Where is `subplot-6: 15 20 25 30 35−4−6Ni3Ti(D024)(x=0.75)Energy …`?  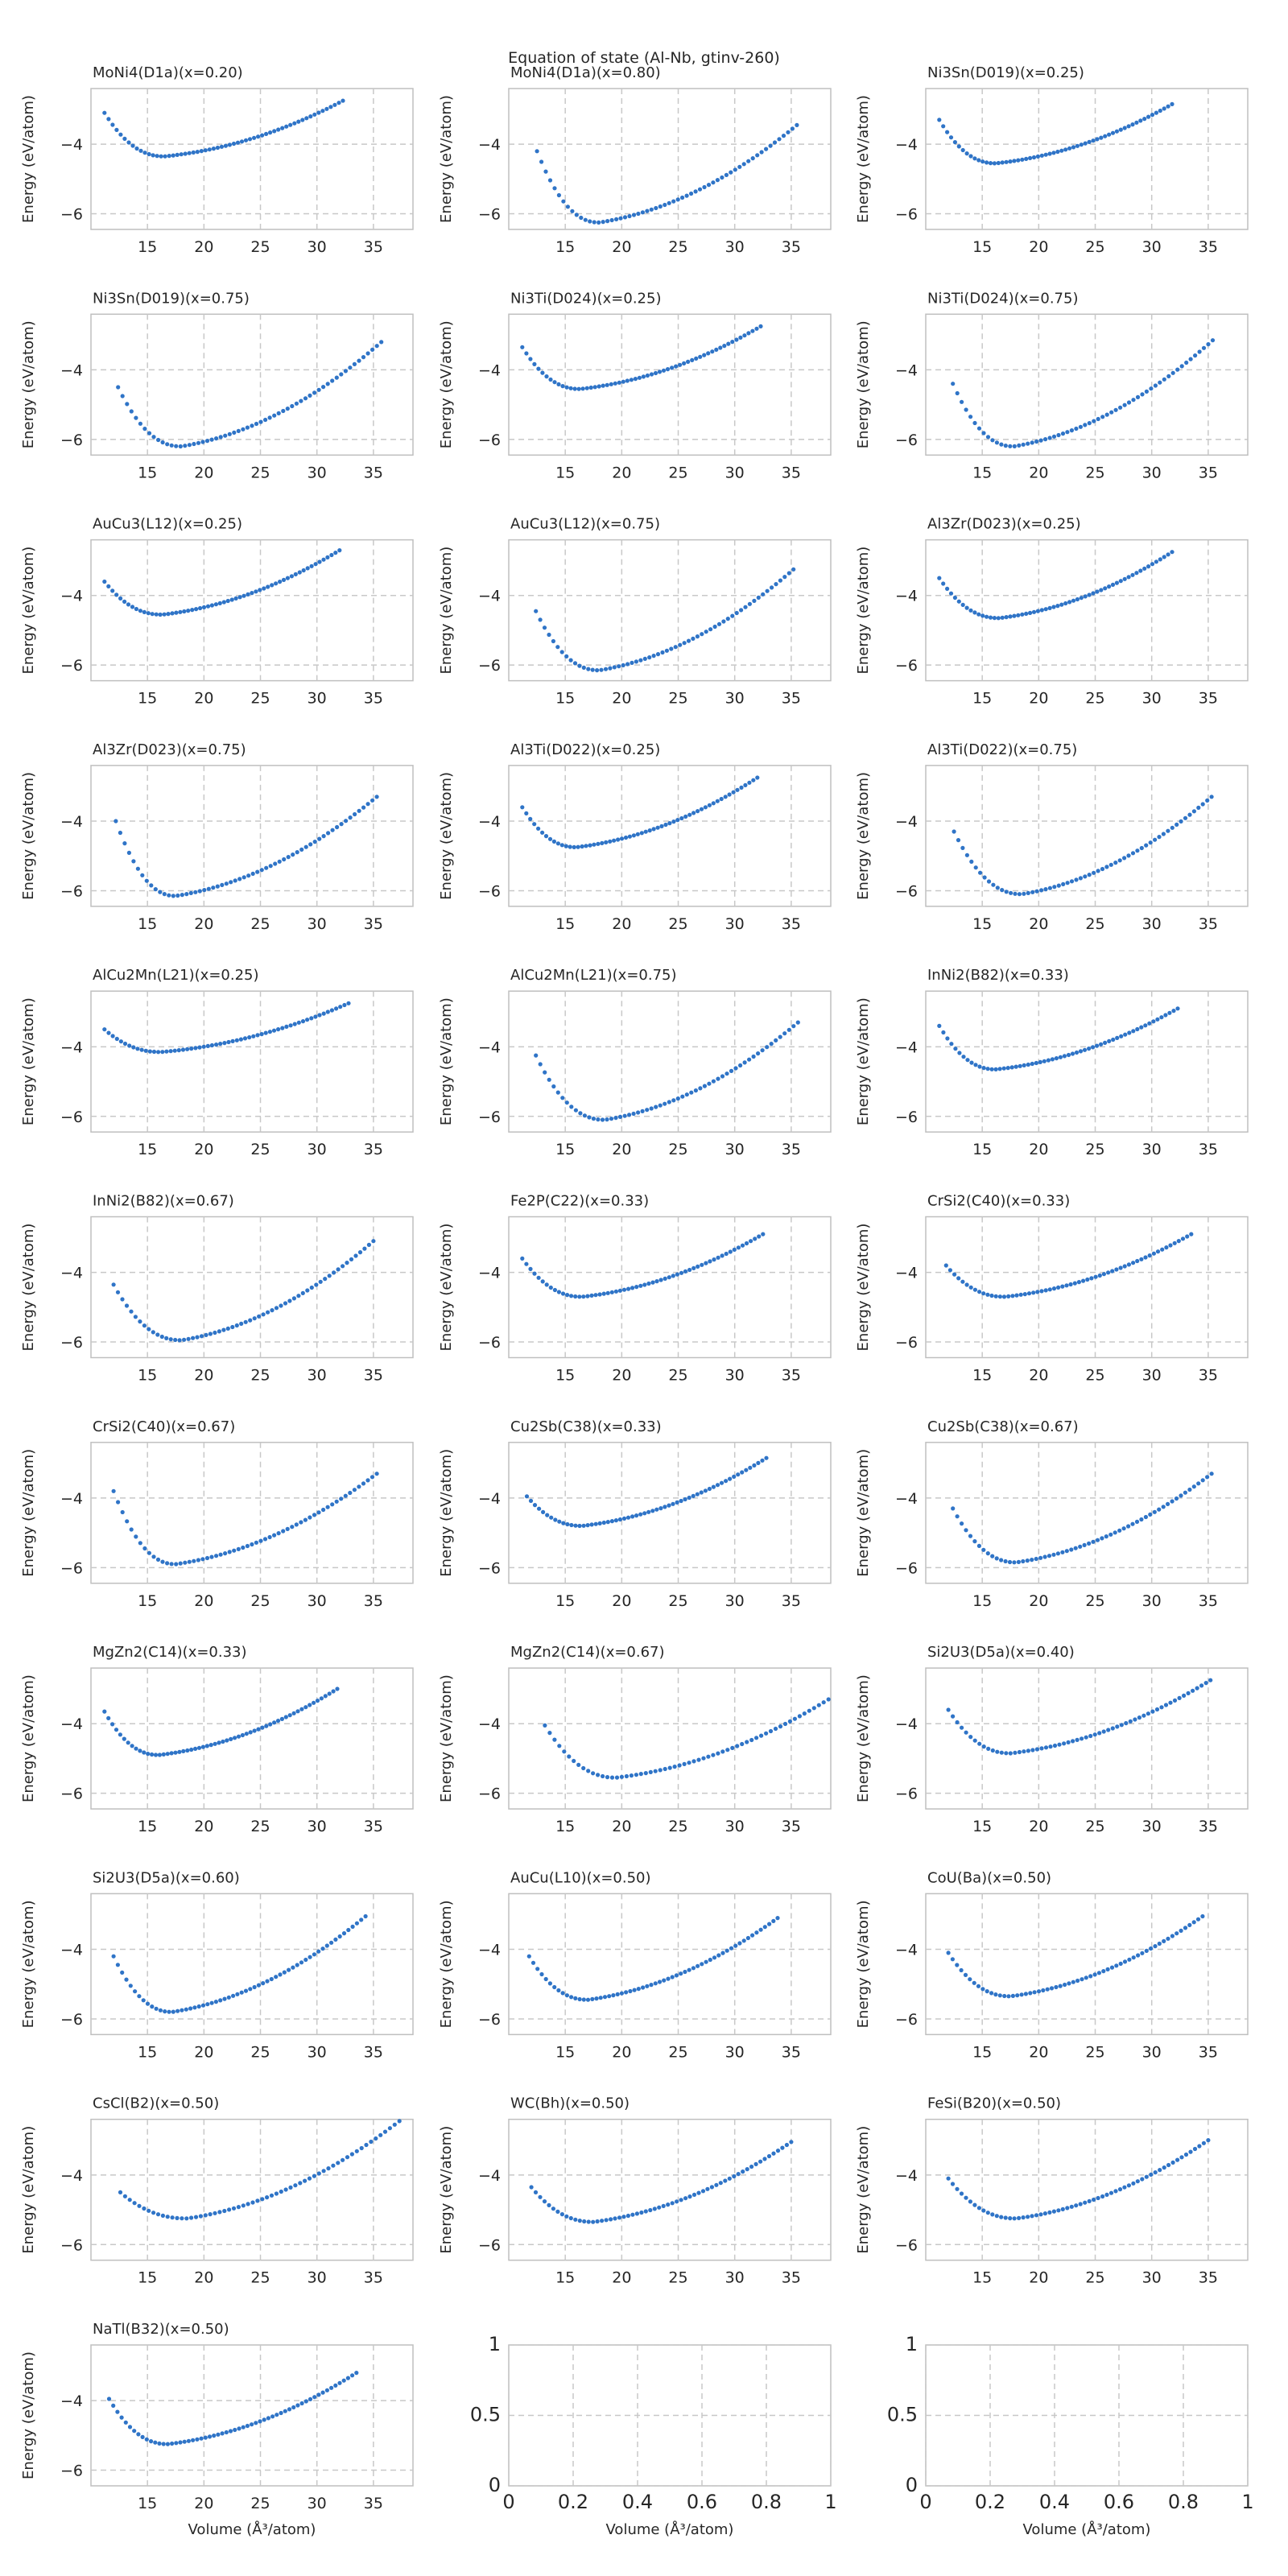
subplot-6: 15 20 25 30 35−4−6Ni3Ti(D024)(x=0.75)Energy … is located at coordinates (1052, 385).